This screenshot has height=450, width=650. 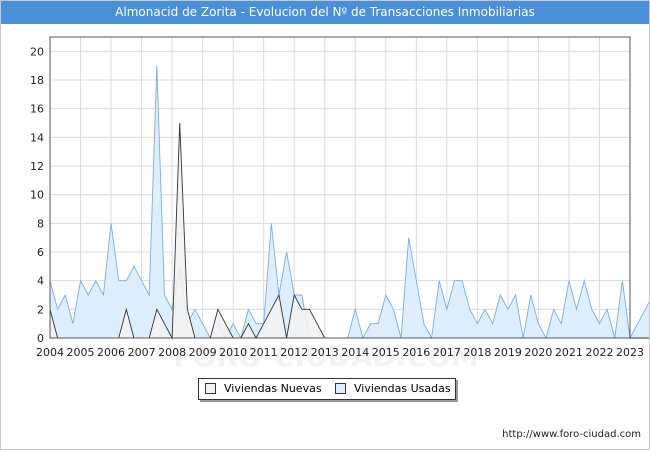 What do you see at coordinates (599, 352) in the screenshot?
I see `x-tick-label-2022: 2022` at bounding box center [599, 352].